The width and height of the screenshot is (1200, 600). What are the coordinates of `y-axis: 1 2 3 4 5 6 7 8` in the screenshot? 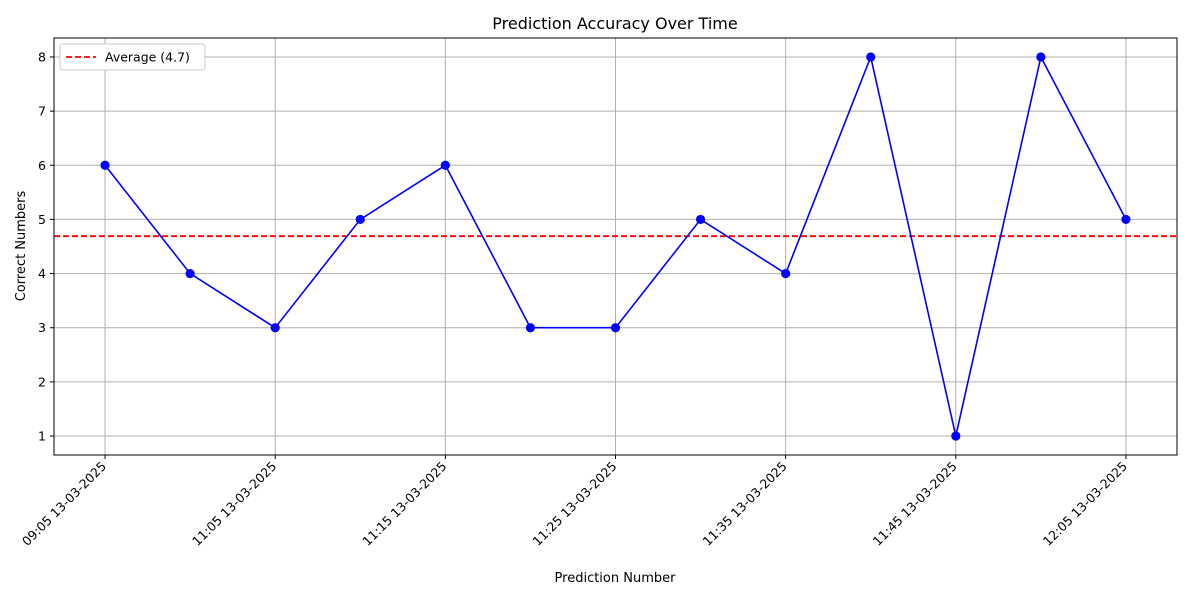 It's located at (46, 246).